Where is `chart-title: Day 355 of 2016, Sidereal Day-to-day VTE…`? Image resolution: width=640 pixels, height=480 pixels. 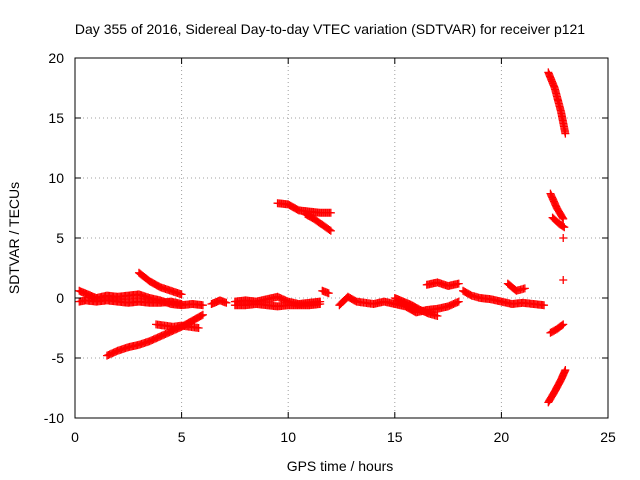
chart-title: Day 355 of 2016, Sidereal Day-to-day VTE… is located at coordinates (330, 29).